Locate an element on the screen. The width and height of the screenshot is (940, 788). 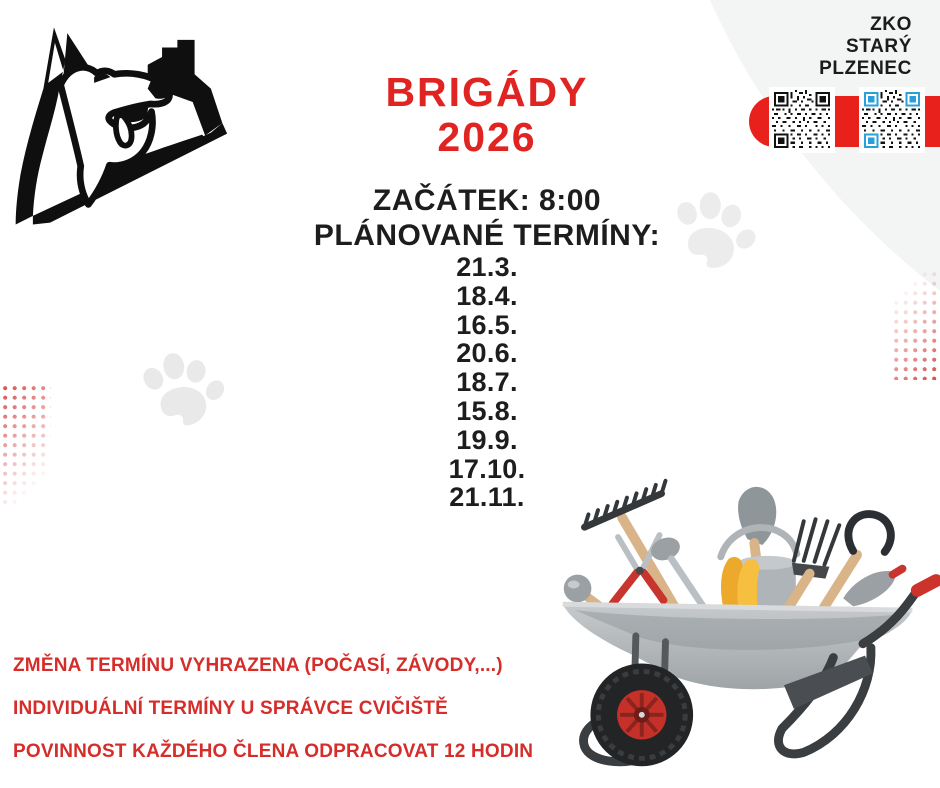
date-item: 17.10. is located at coordinates (487, 468).